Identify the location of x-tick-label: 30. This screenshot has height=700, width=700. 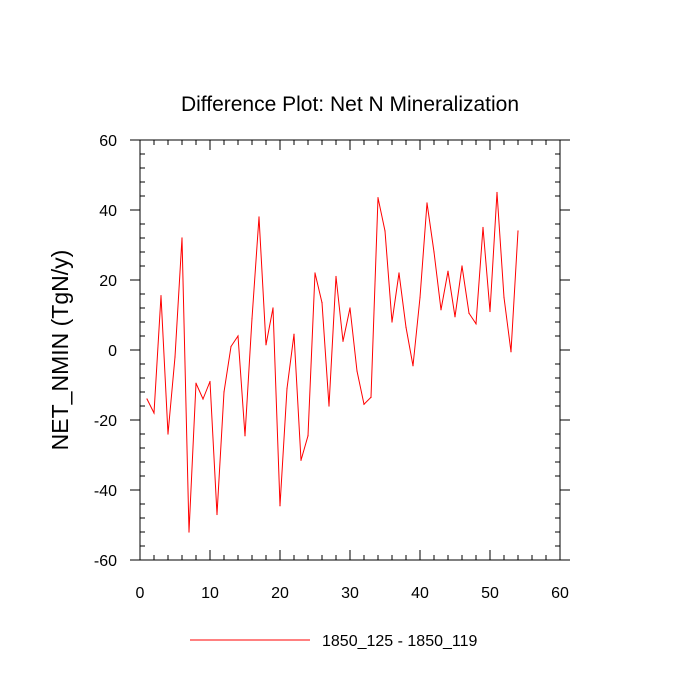
(350, 593).